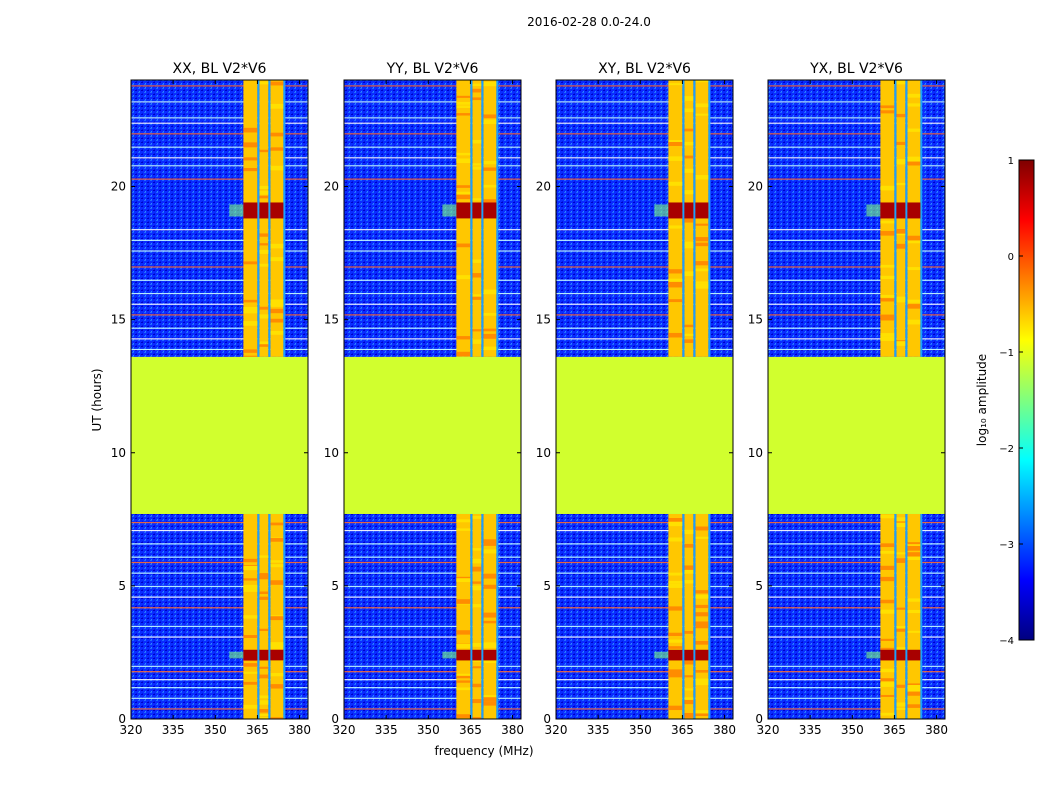 The image size is (1050, 800). What do you see at coordinates (122, 586) in the screenshot?
I see `y-tick-label: 5` at bounding box center [122, 586].